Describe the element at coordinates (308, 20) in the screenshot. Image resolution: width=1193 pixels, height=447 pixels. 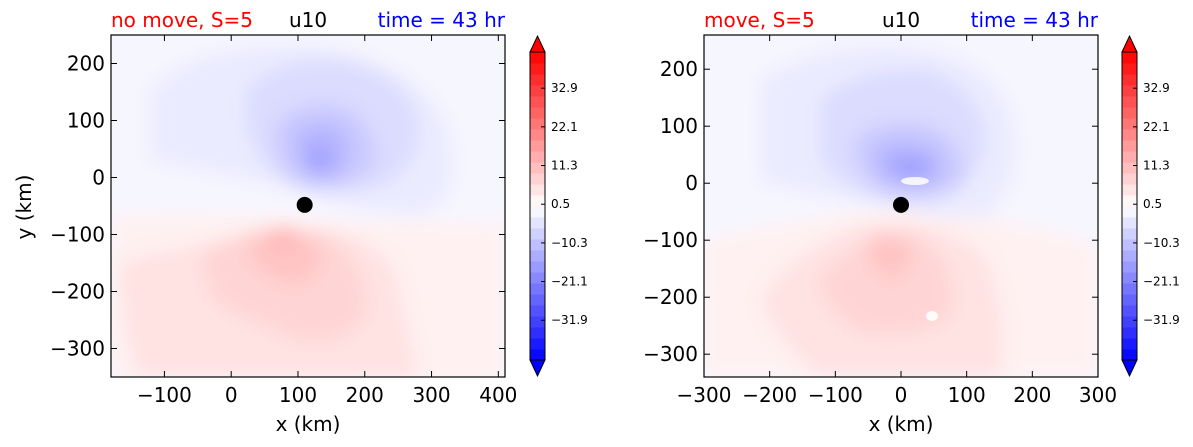
I see `panel1-title-center: u10` at that location.